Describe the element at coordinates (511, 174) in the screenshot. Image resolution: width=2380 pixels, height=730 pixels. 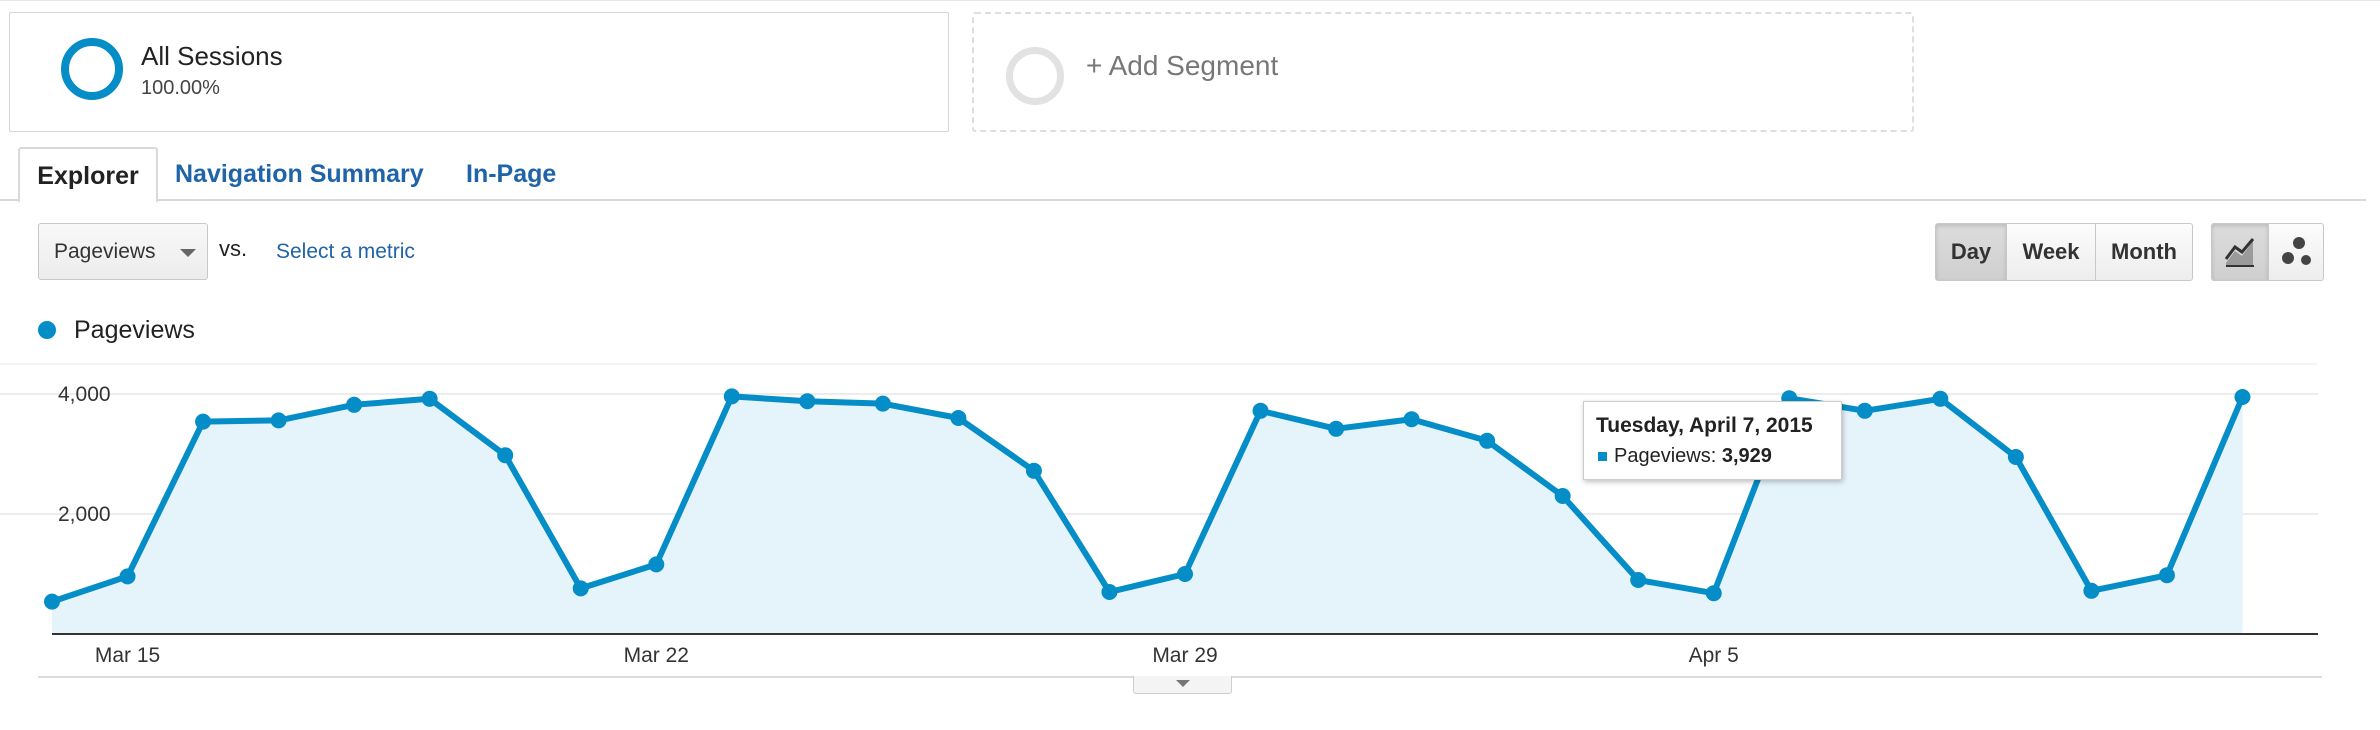
I see `tab-in-page: In-Page` at that location.